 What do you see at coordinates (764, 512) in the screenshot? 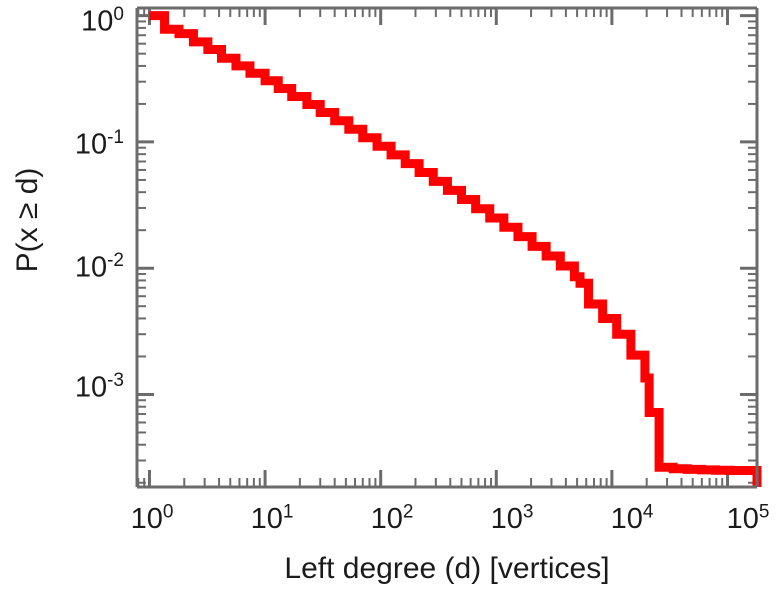
I see `x-tick-exponent: 5` at bounding box center [764, 512].